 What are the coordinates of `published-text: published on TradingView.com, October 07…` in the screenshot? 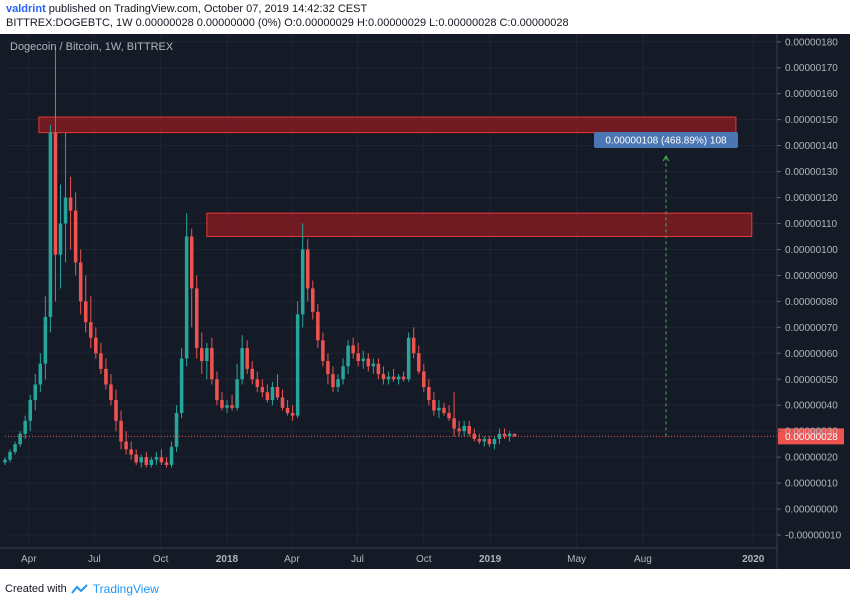 It's located at (208, 9).